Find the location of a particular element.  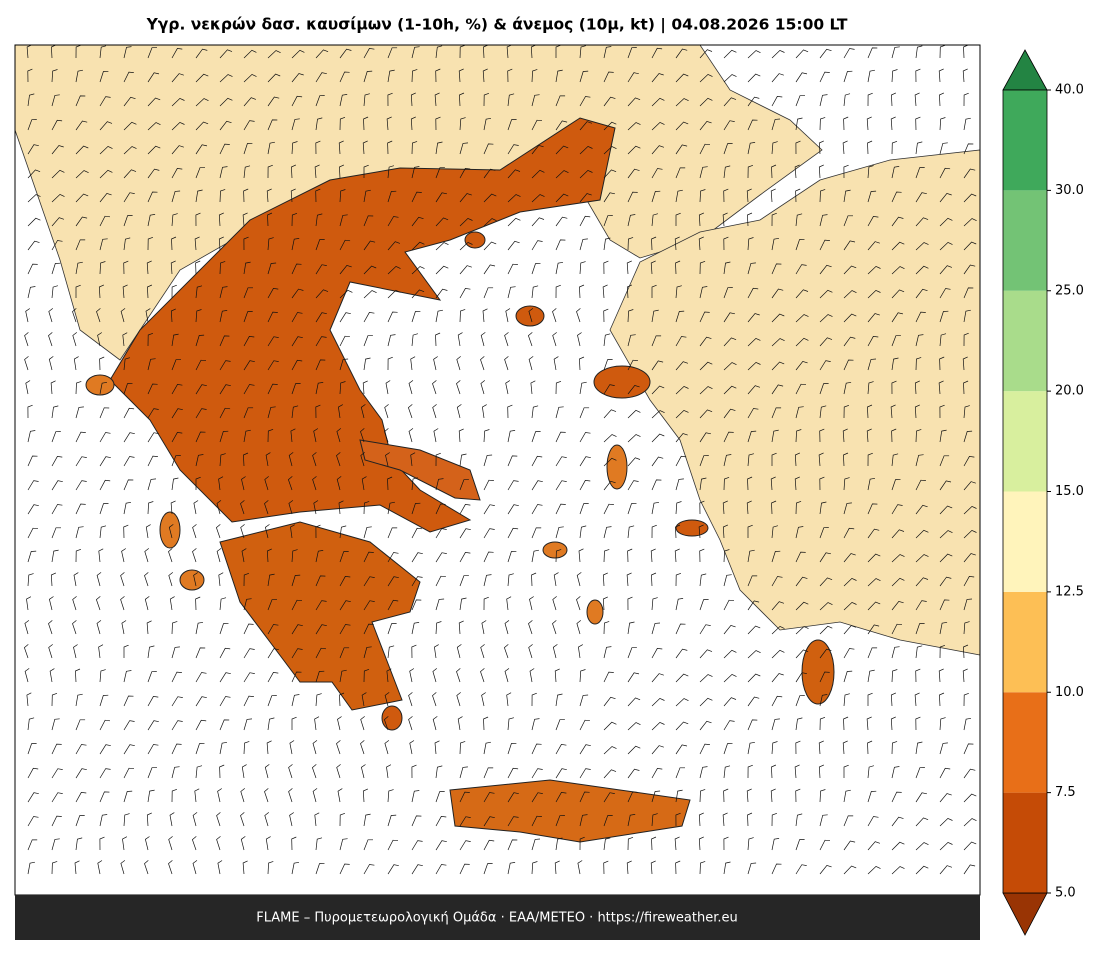

colorbar-tick-label: 25.0 is located at coordinates (1069, 290).